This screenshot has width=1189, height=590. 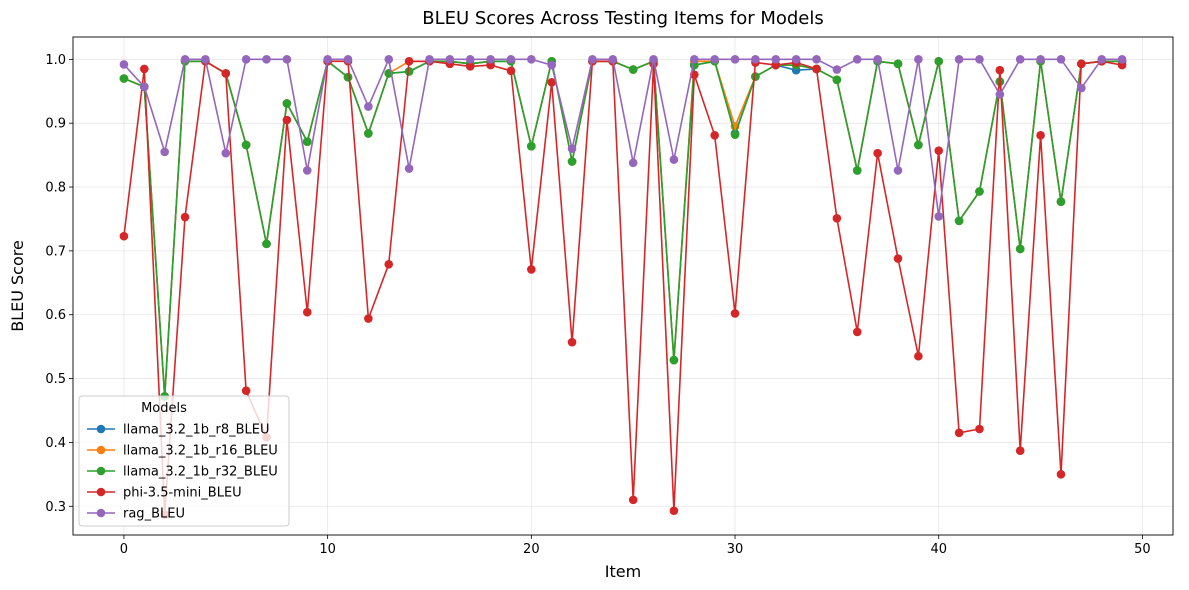 I want to click on x-tick-label: 30, so click(x=735, y=549).